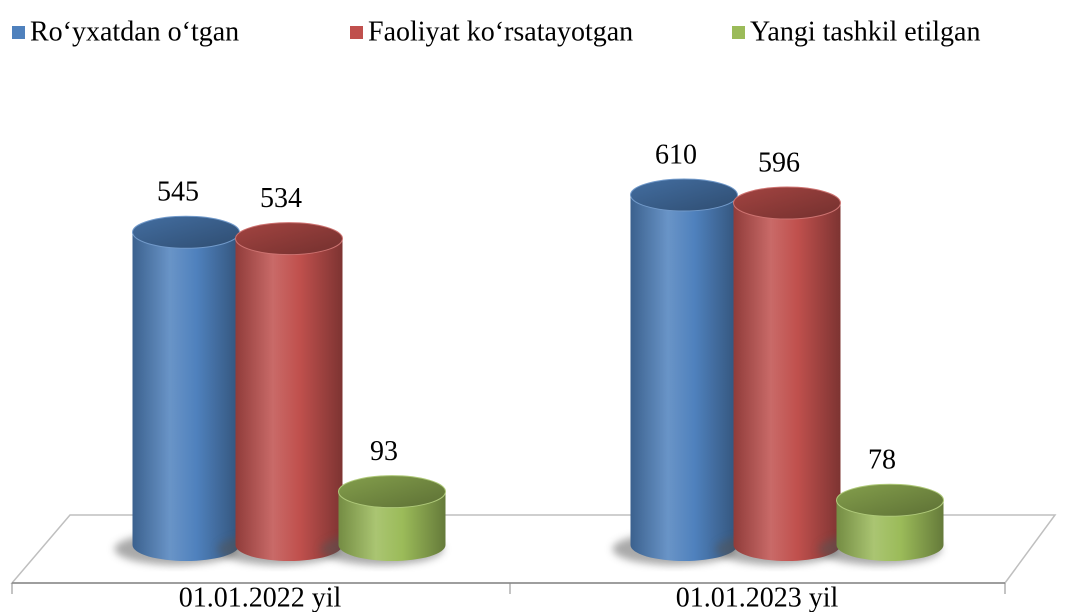 Image resolution: width=1067 pixels, height=612 pixels. I want to click on x-tick-label: 01.01.2023 yil, so click(757, 597).